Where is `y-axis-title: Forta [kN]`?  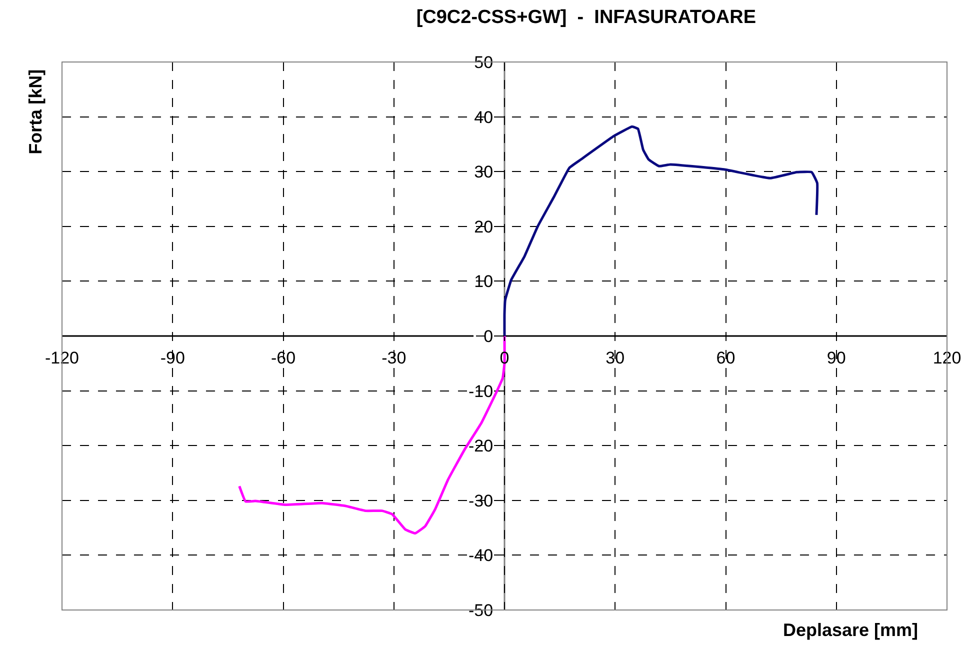 y-axis-title: Forta [kN] is located at coordinates (35, 111).